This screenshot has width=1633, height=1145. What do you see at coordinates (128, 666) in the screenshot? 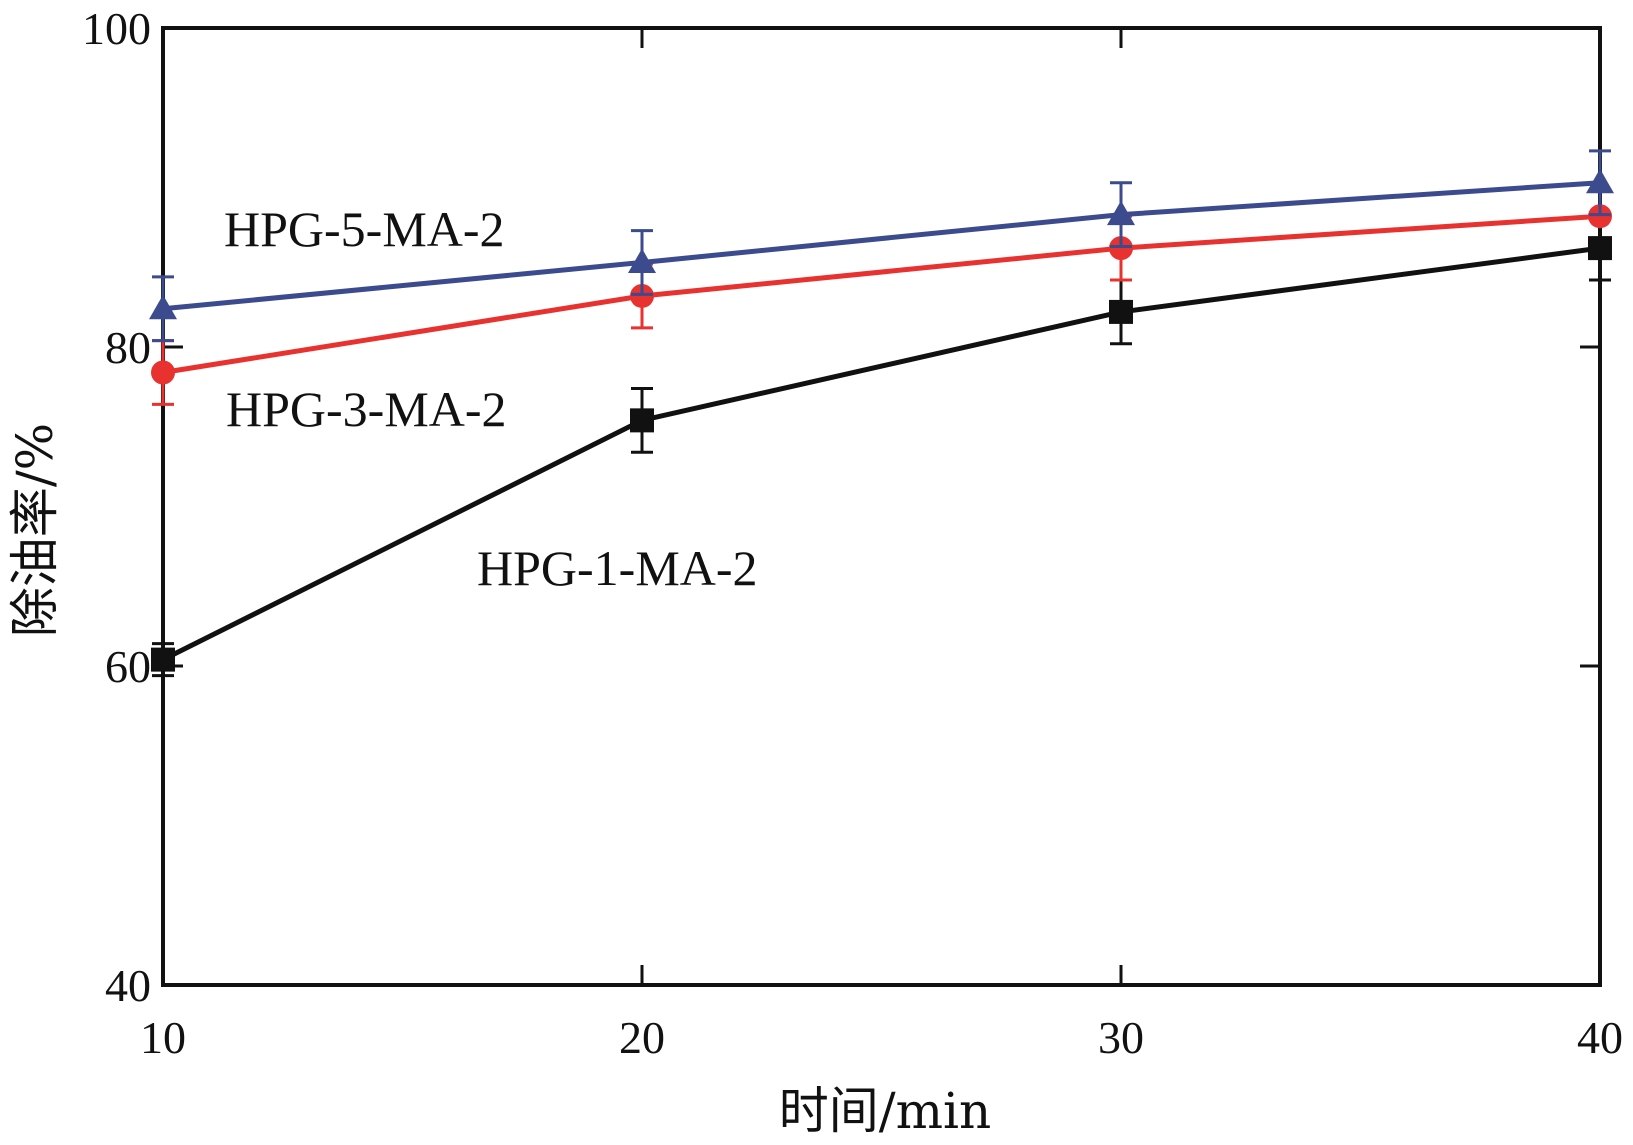
I see `y-tick-label-60: 60` at bounding box center [128, 666].